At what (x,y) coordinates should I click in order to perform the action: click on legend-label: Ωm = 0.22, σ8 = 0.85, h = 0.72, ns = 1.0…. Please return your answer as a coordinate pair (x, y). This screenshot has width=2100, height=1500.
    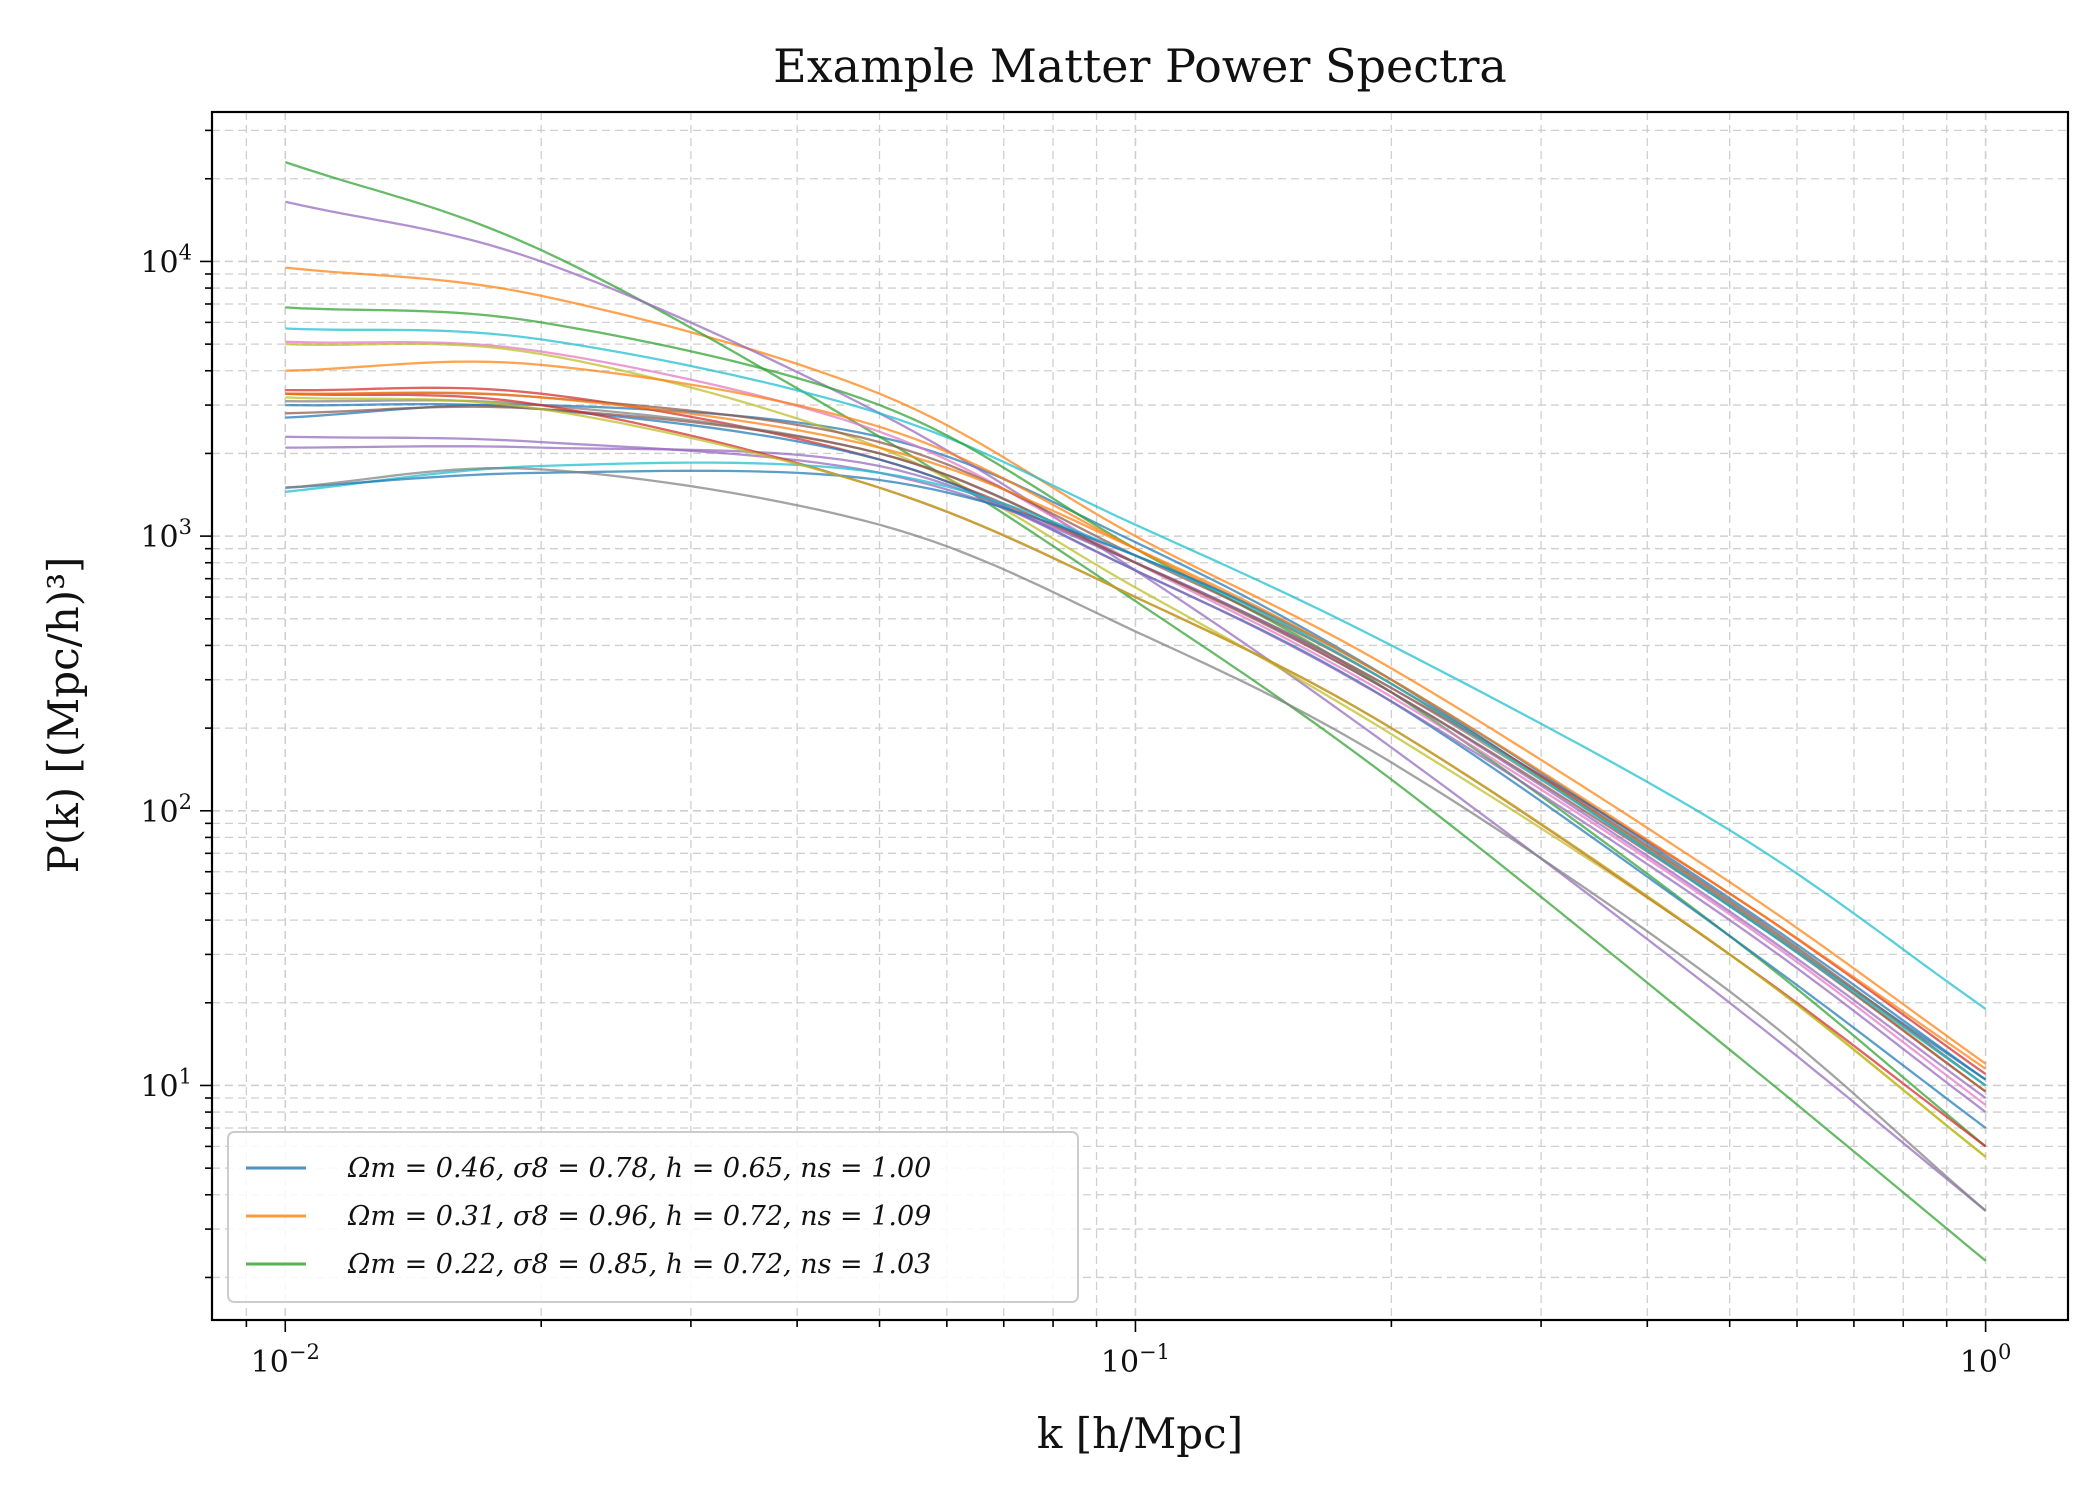
    Looking at the image, I should click on (639, 1264).